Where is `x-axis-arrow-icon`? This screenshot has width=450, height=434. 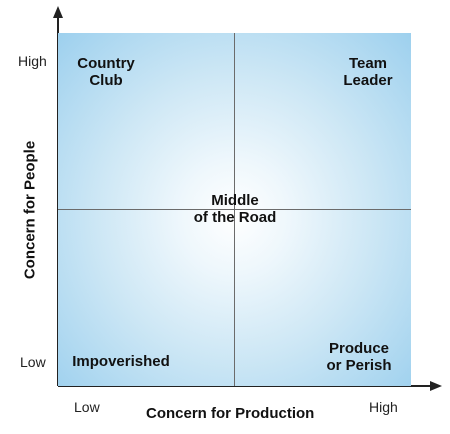 x-axis-arrow-icon is located at coordinates (436, 386).